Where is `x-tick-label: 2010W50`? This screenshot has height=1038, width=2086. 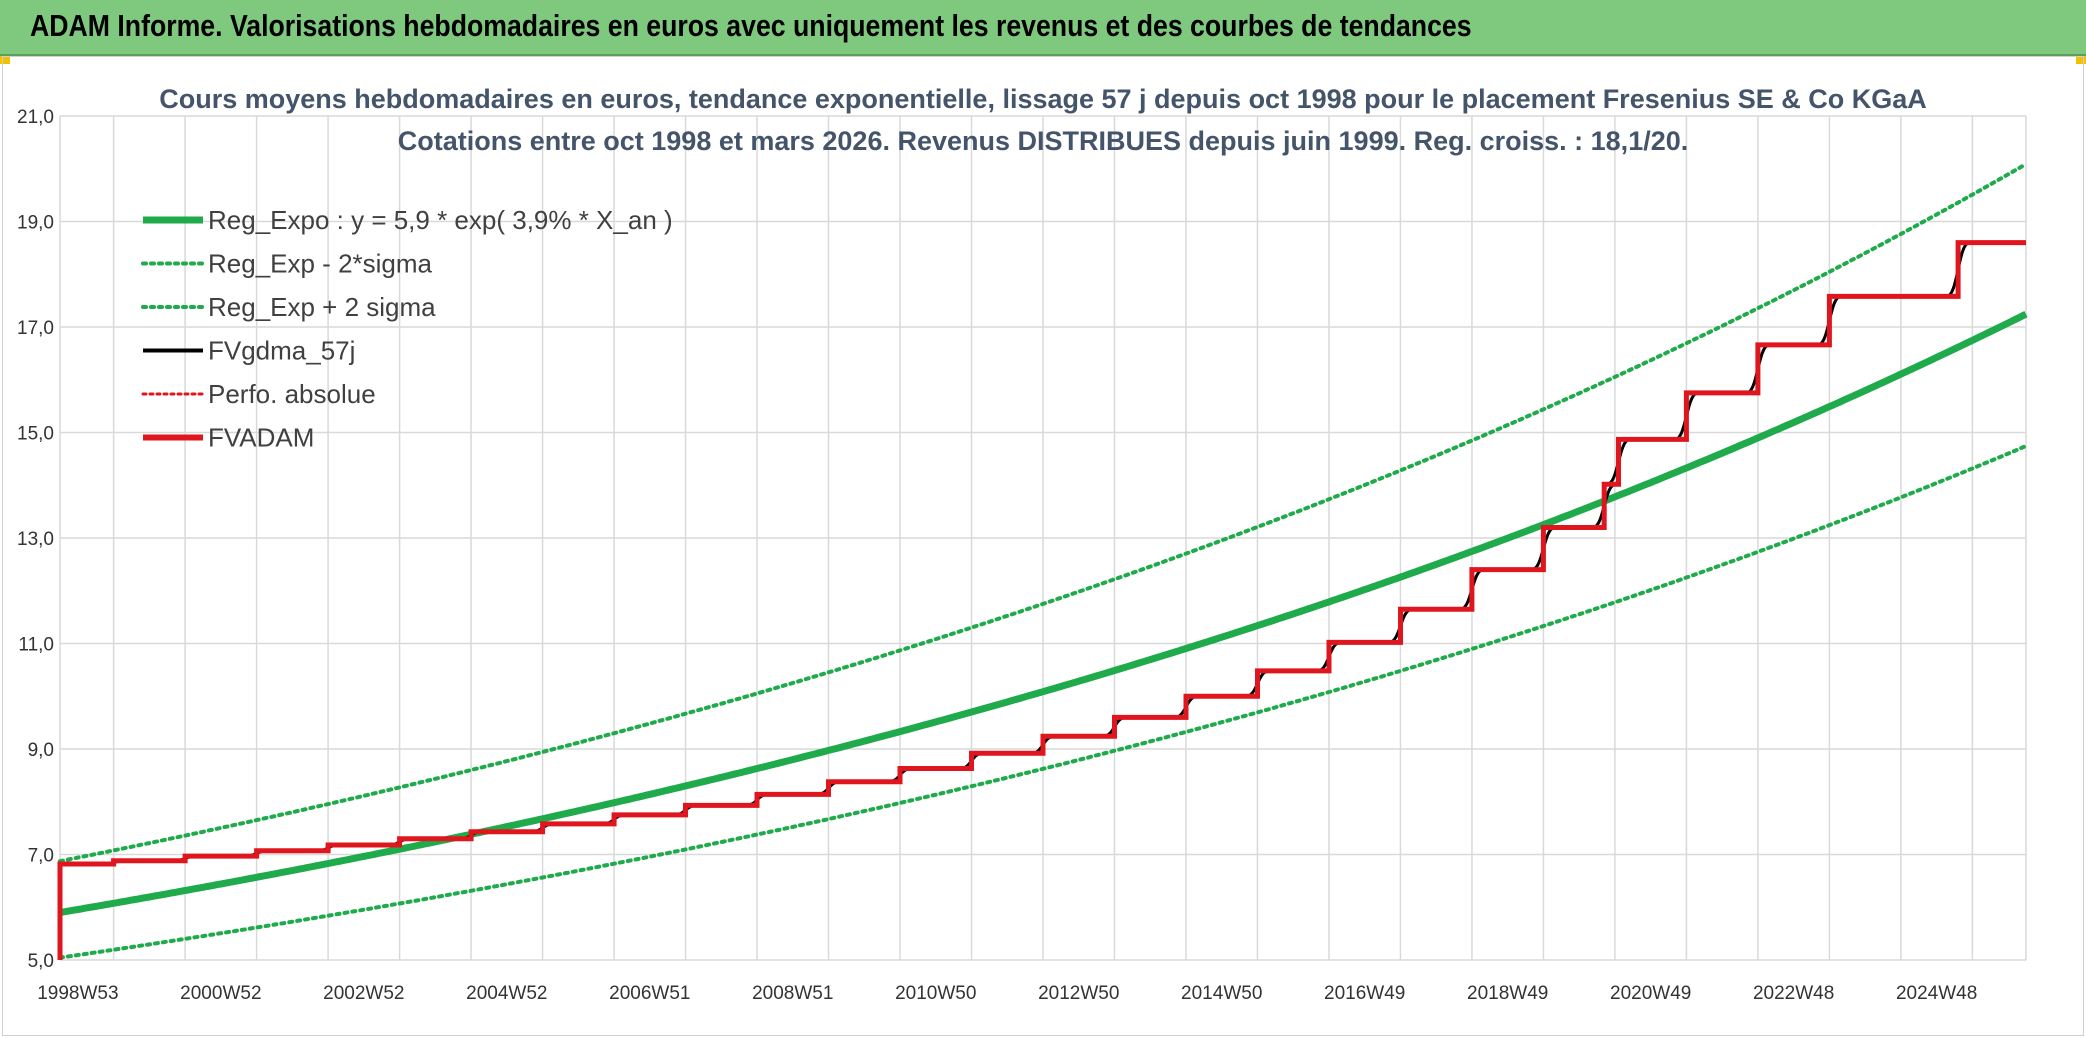 x-tick-label: 2010W50 is located at coordinates (935, 993).